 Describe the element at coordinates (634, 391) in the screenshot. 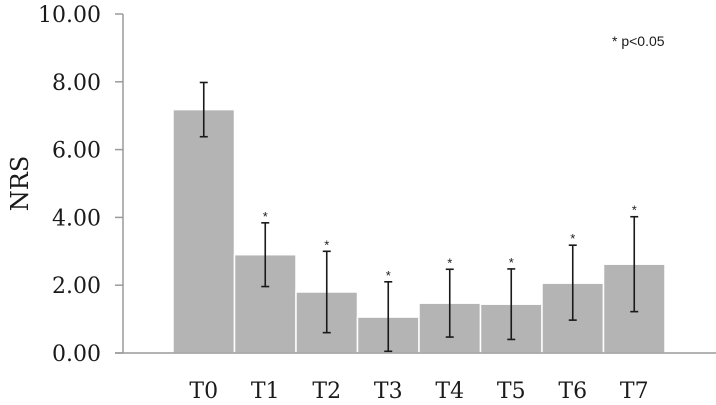

I see `x-tick-label-t7: T7` at that location.